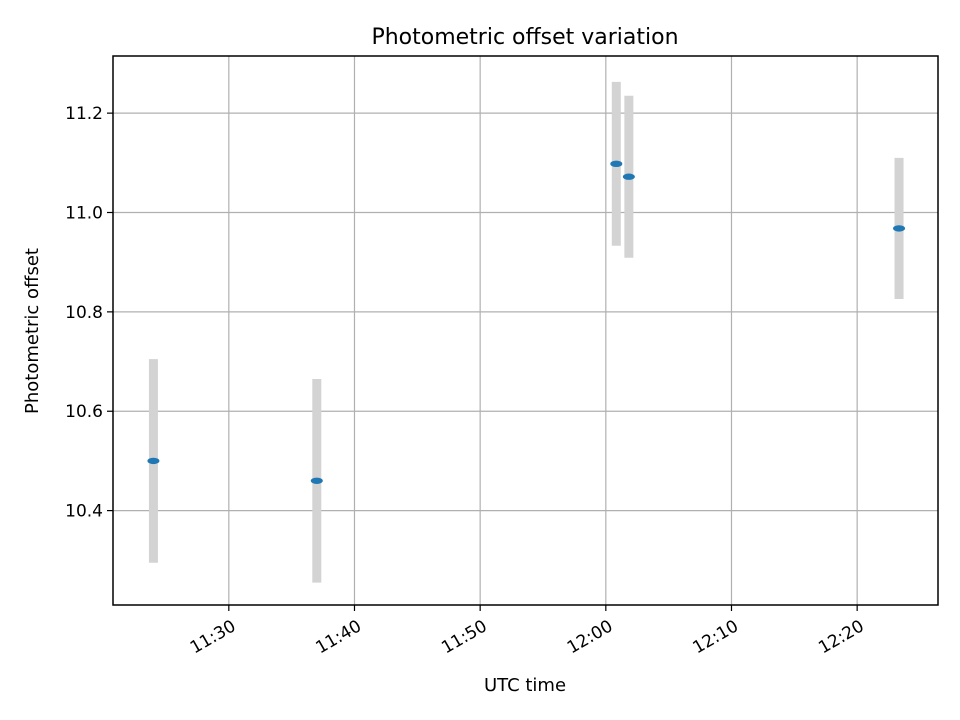 Image resolution: width=960 pixels, height=720 pixels. What do you see at coordinates (84, 412) in the screenshot?
I see `y-tick-label: 10.6` at bounding box center [84, 412].